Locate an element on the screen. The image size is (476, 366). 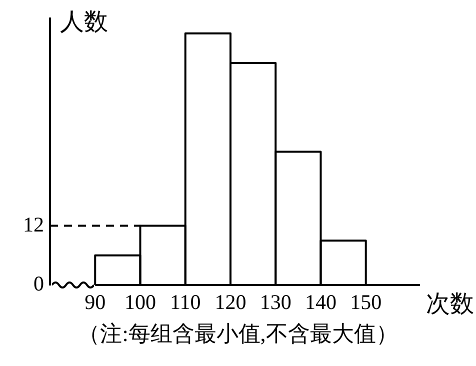
x-axis-title: 次数 is located at coordinates (450, 304).